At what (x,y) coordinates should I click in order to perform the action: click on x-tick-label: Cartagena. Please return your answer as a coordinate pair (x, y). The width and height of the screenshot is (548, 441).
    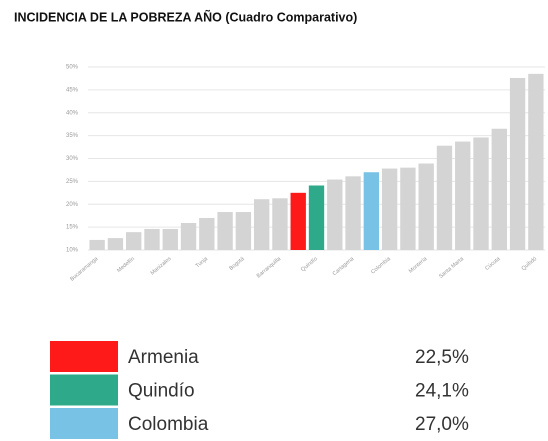
    Looking at the image, I should click on (344, 266).